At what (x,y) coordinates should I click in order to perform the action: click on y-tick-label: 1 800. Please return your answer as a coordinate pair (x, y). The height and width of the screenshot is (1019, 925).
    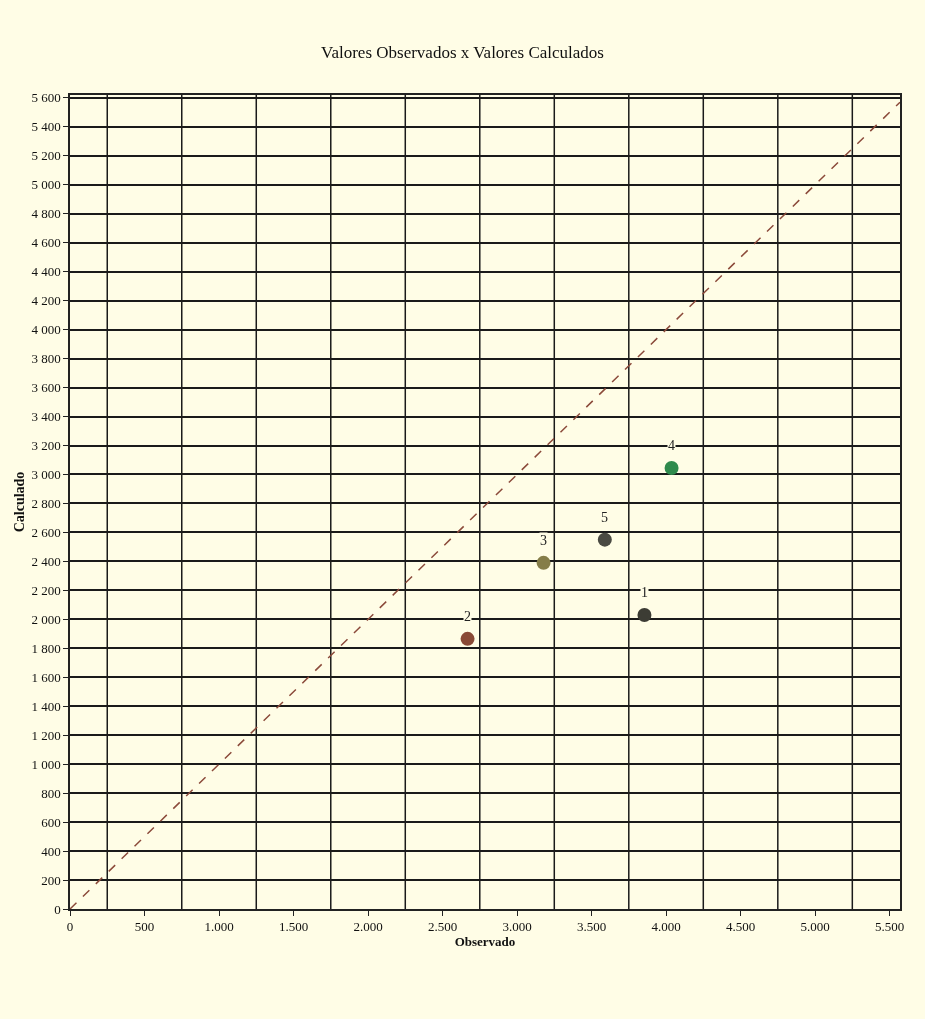
    Looking at the image, I should click on (46, 648).